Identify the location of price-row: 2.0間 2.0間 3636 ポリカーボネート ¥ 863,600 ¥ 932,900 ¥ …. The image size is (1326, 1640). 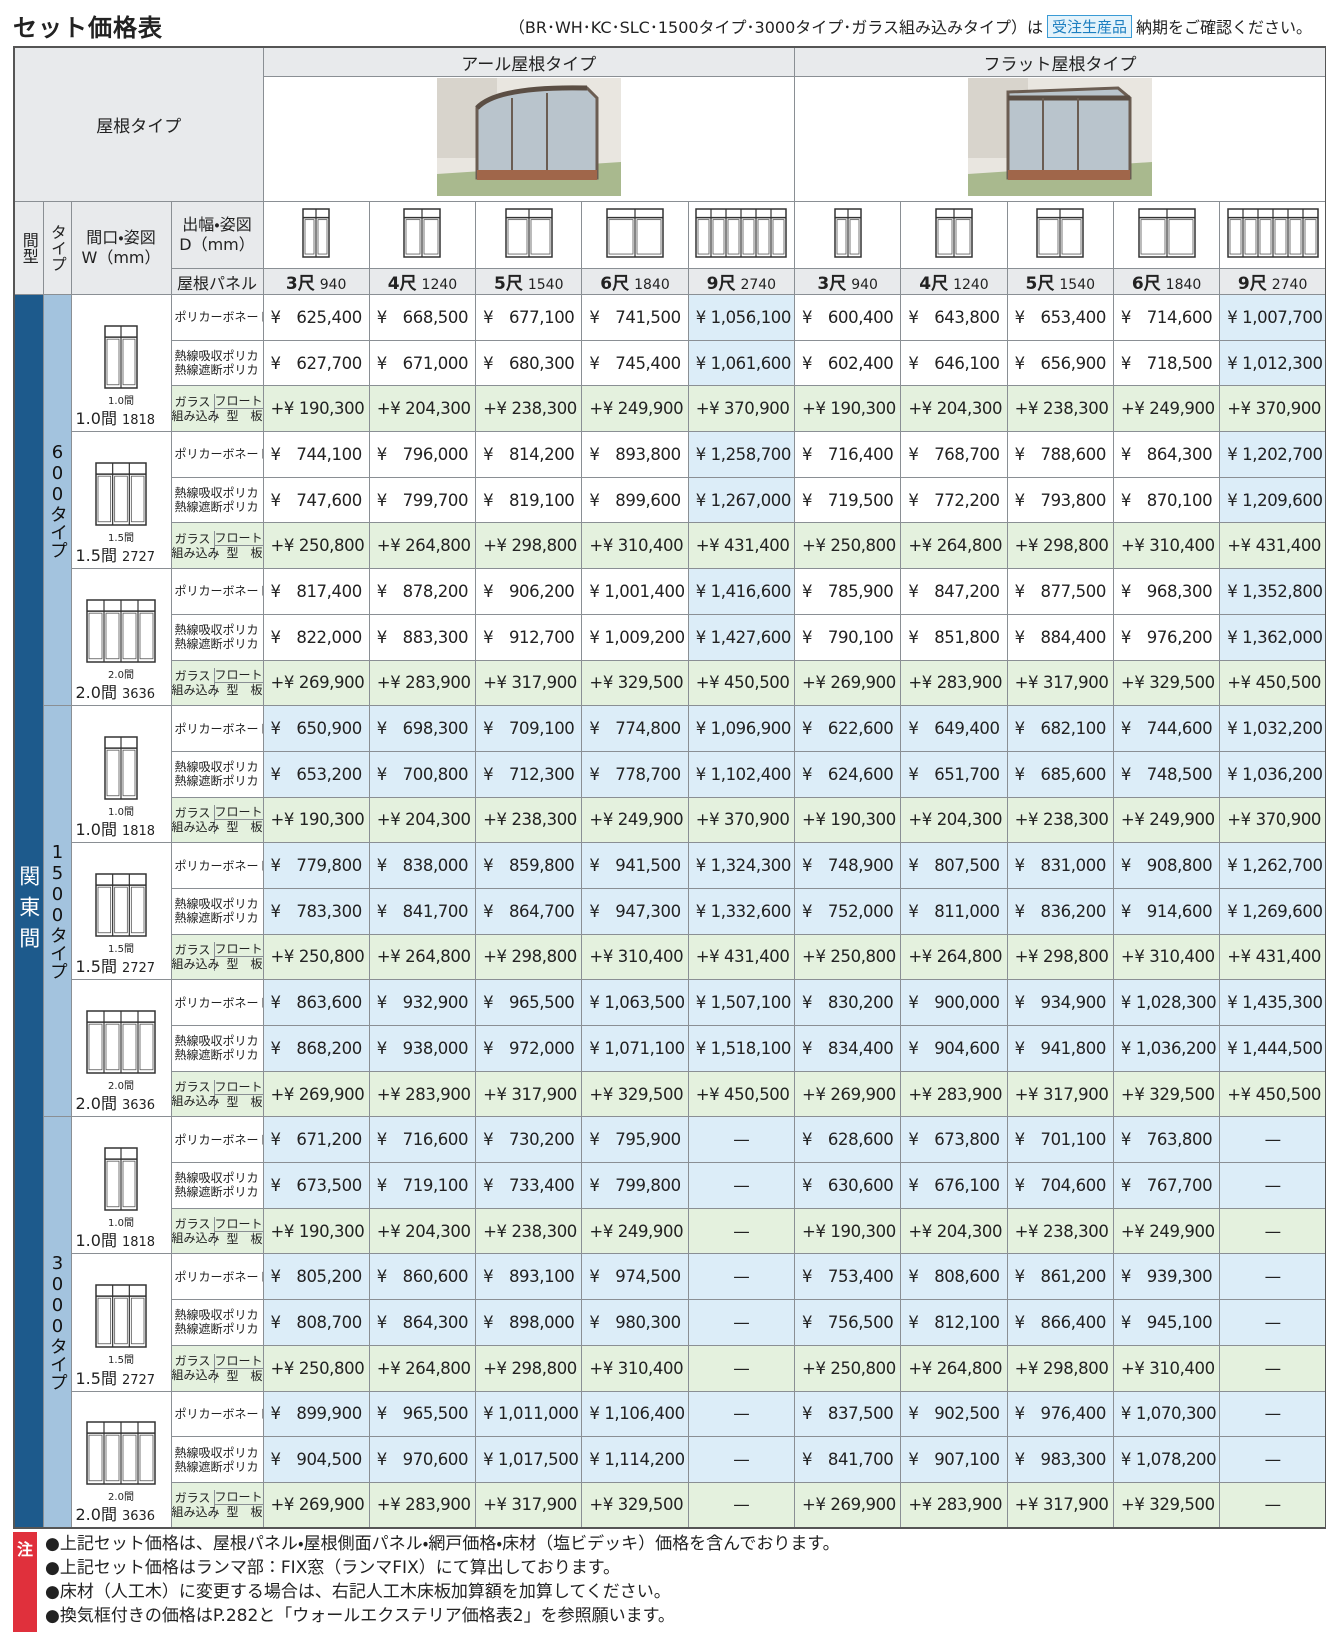
(670, 1048).